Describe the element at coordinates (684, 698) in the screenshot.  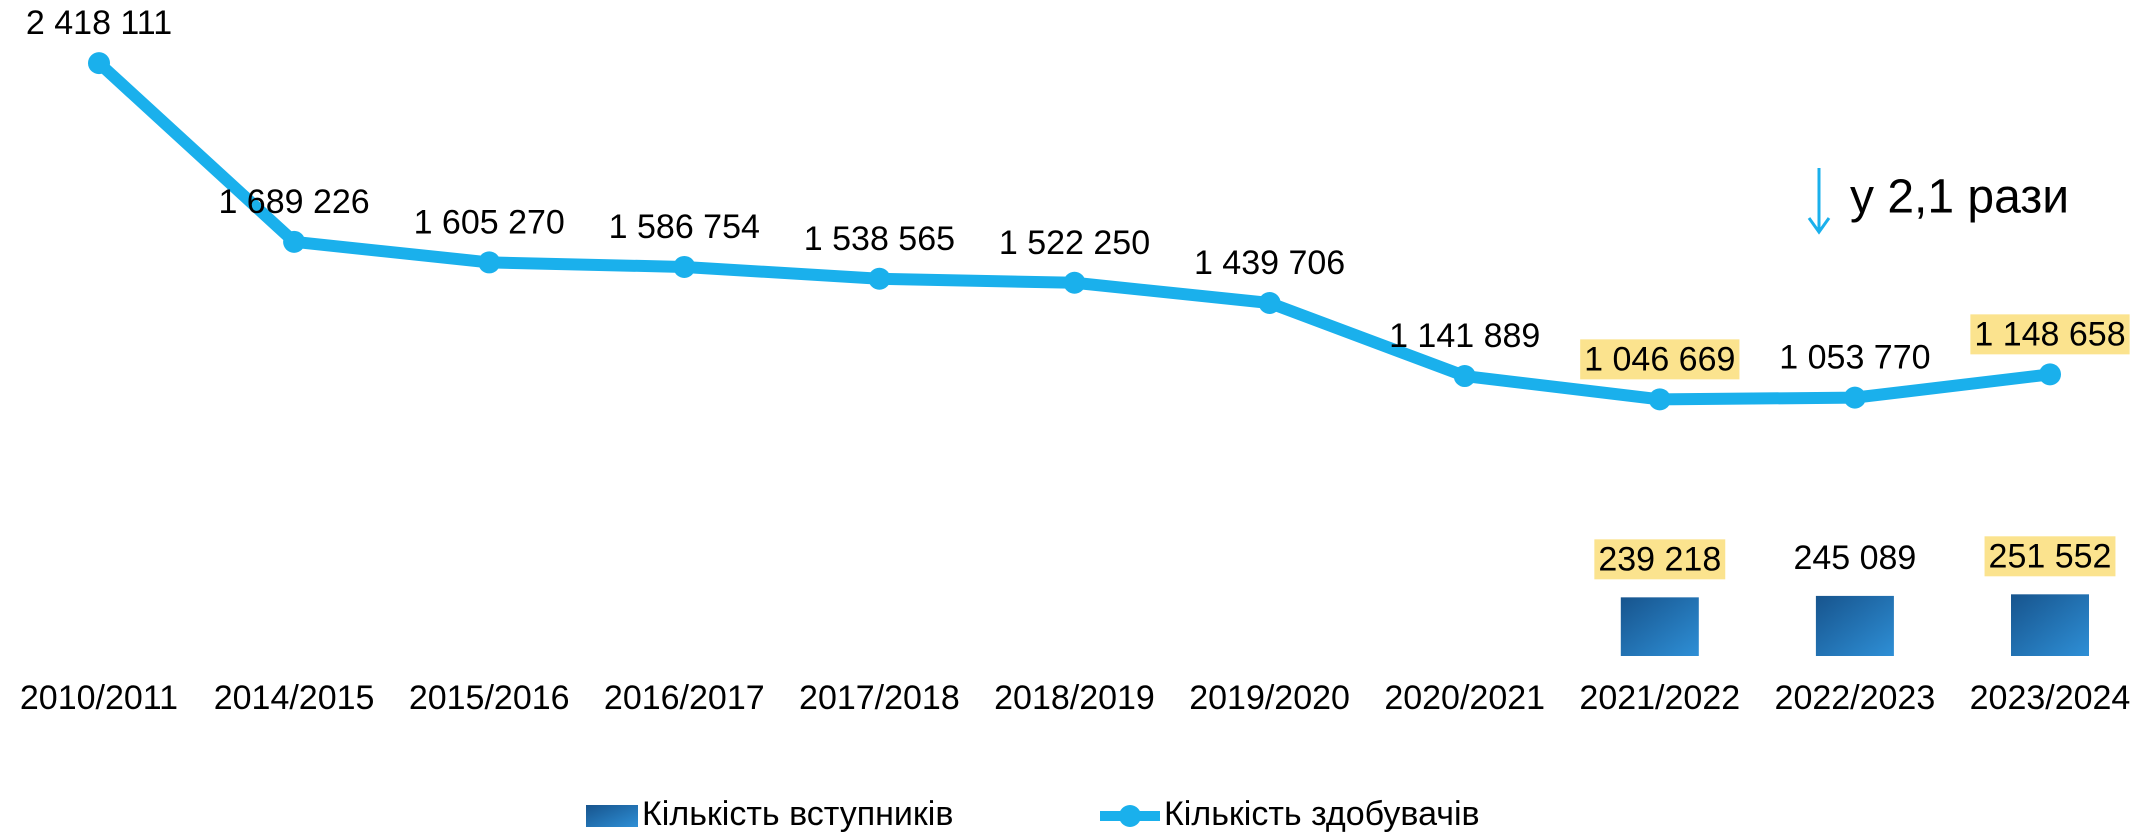
I see `x-tick-label: 2016/2017` at that location.